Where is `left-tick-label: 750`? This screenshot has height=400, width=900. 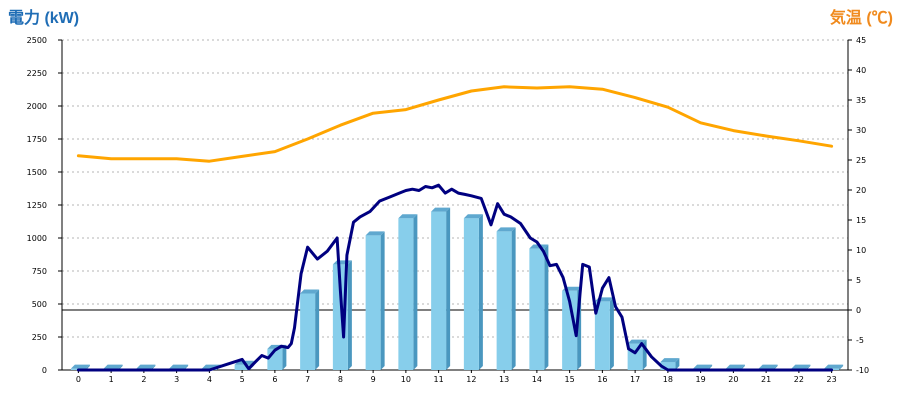 left-tick-label: 750 is located at coordinates (39, 271).